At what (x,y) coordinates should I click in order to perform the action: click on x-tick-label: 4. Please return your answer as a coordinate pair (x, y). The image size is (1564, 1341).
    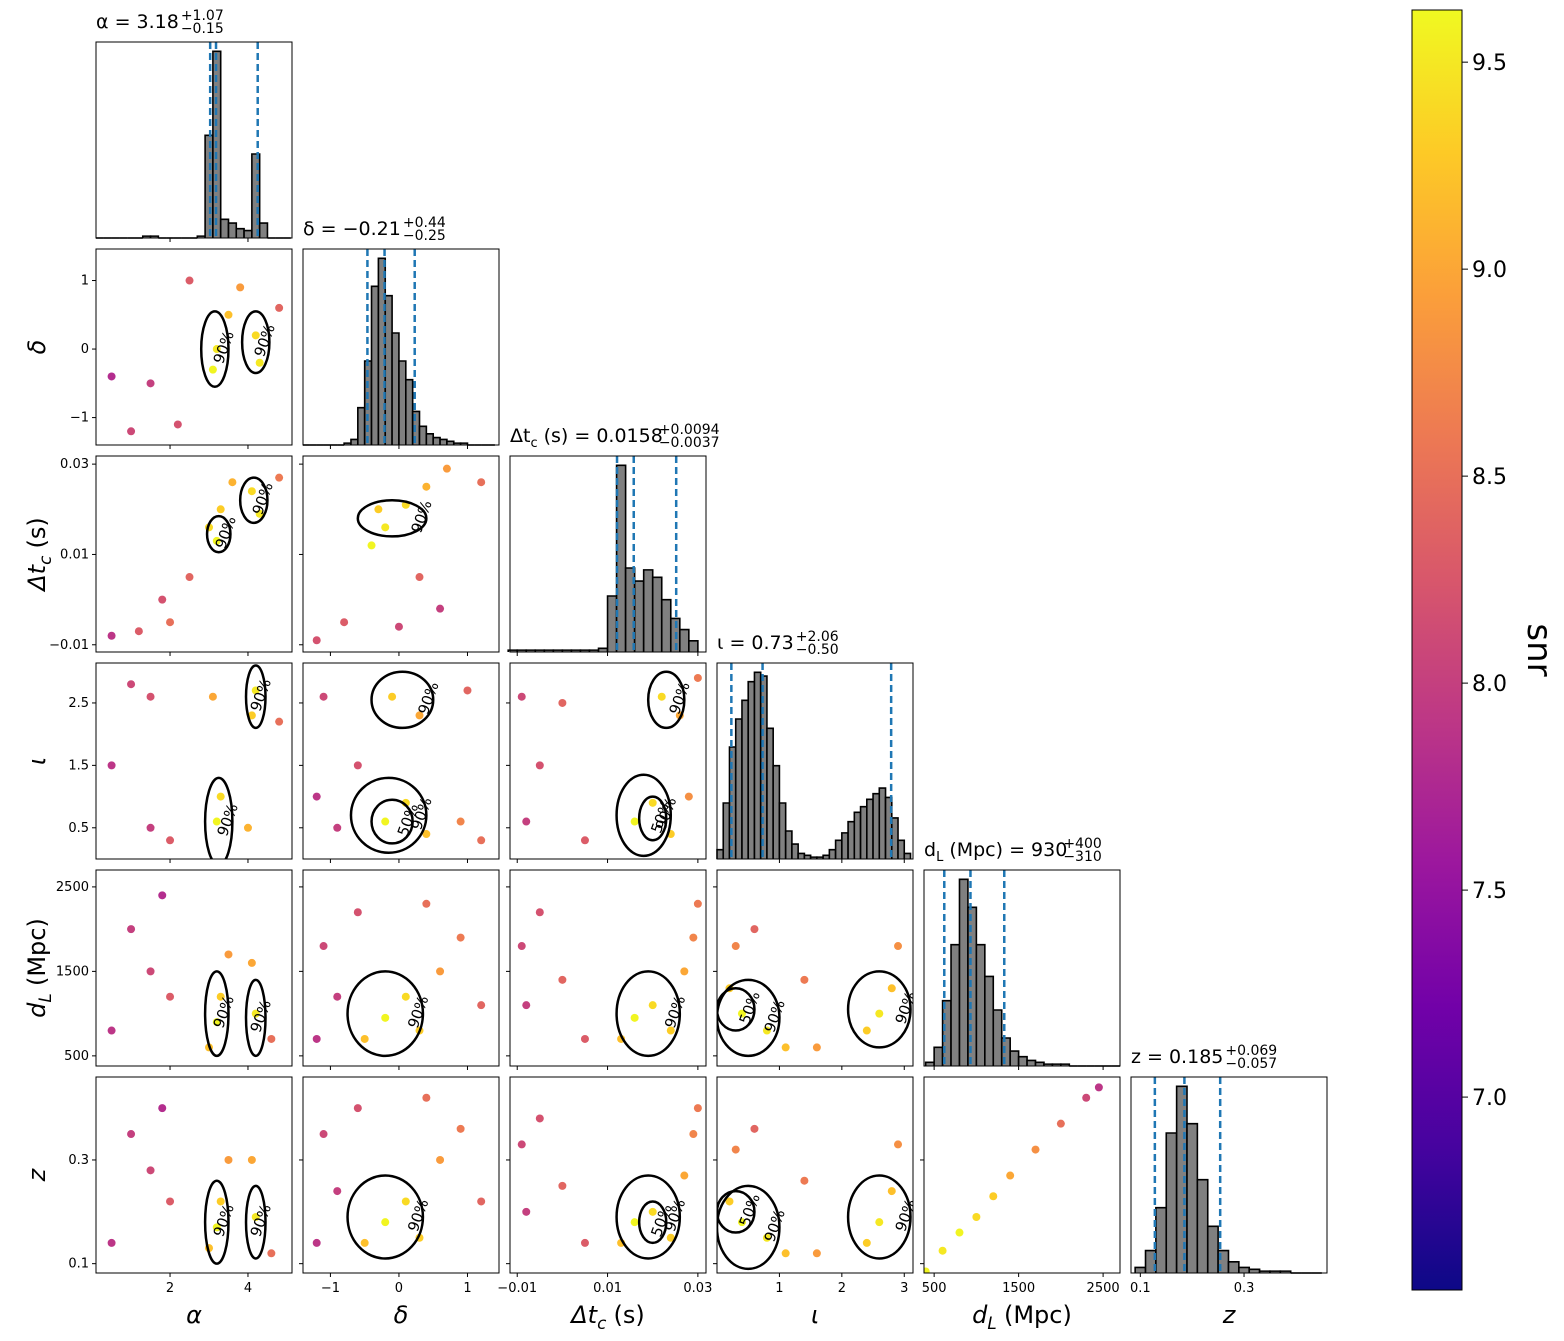
    Looking at the image, I should click on (248, 1288).